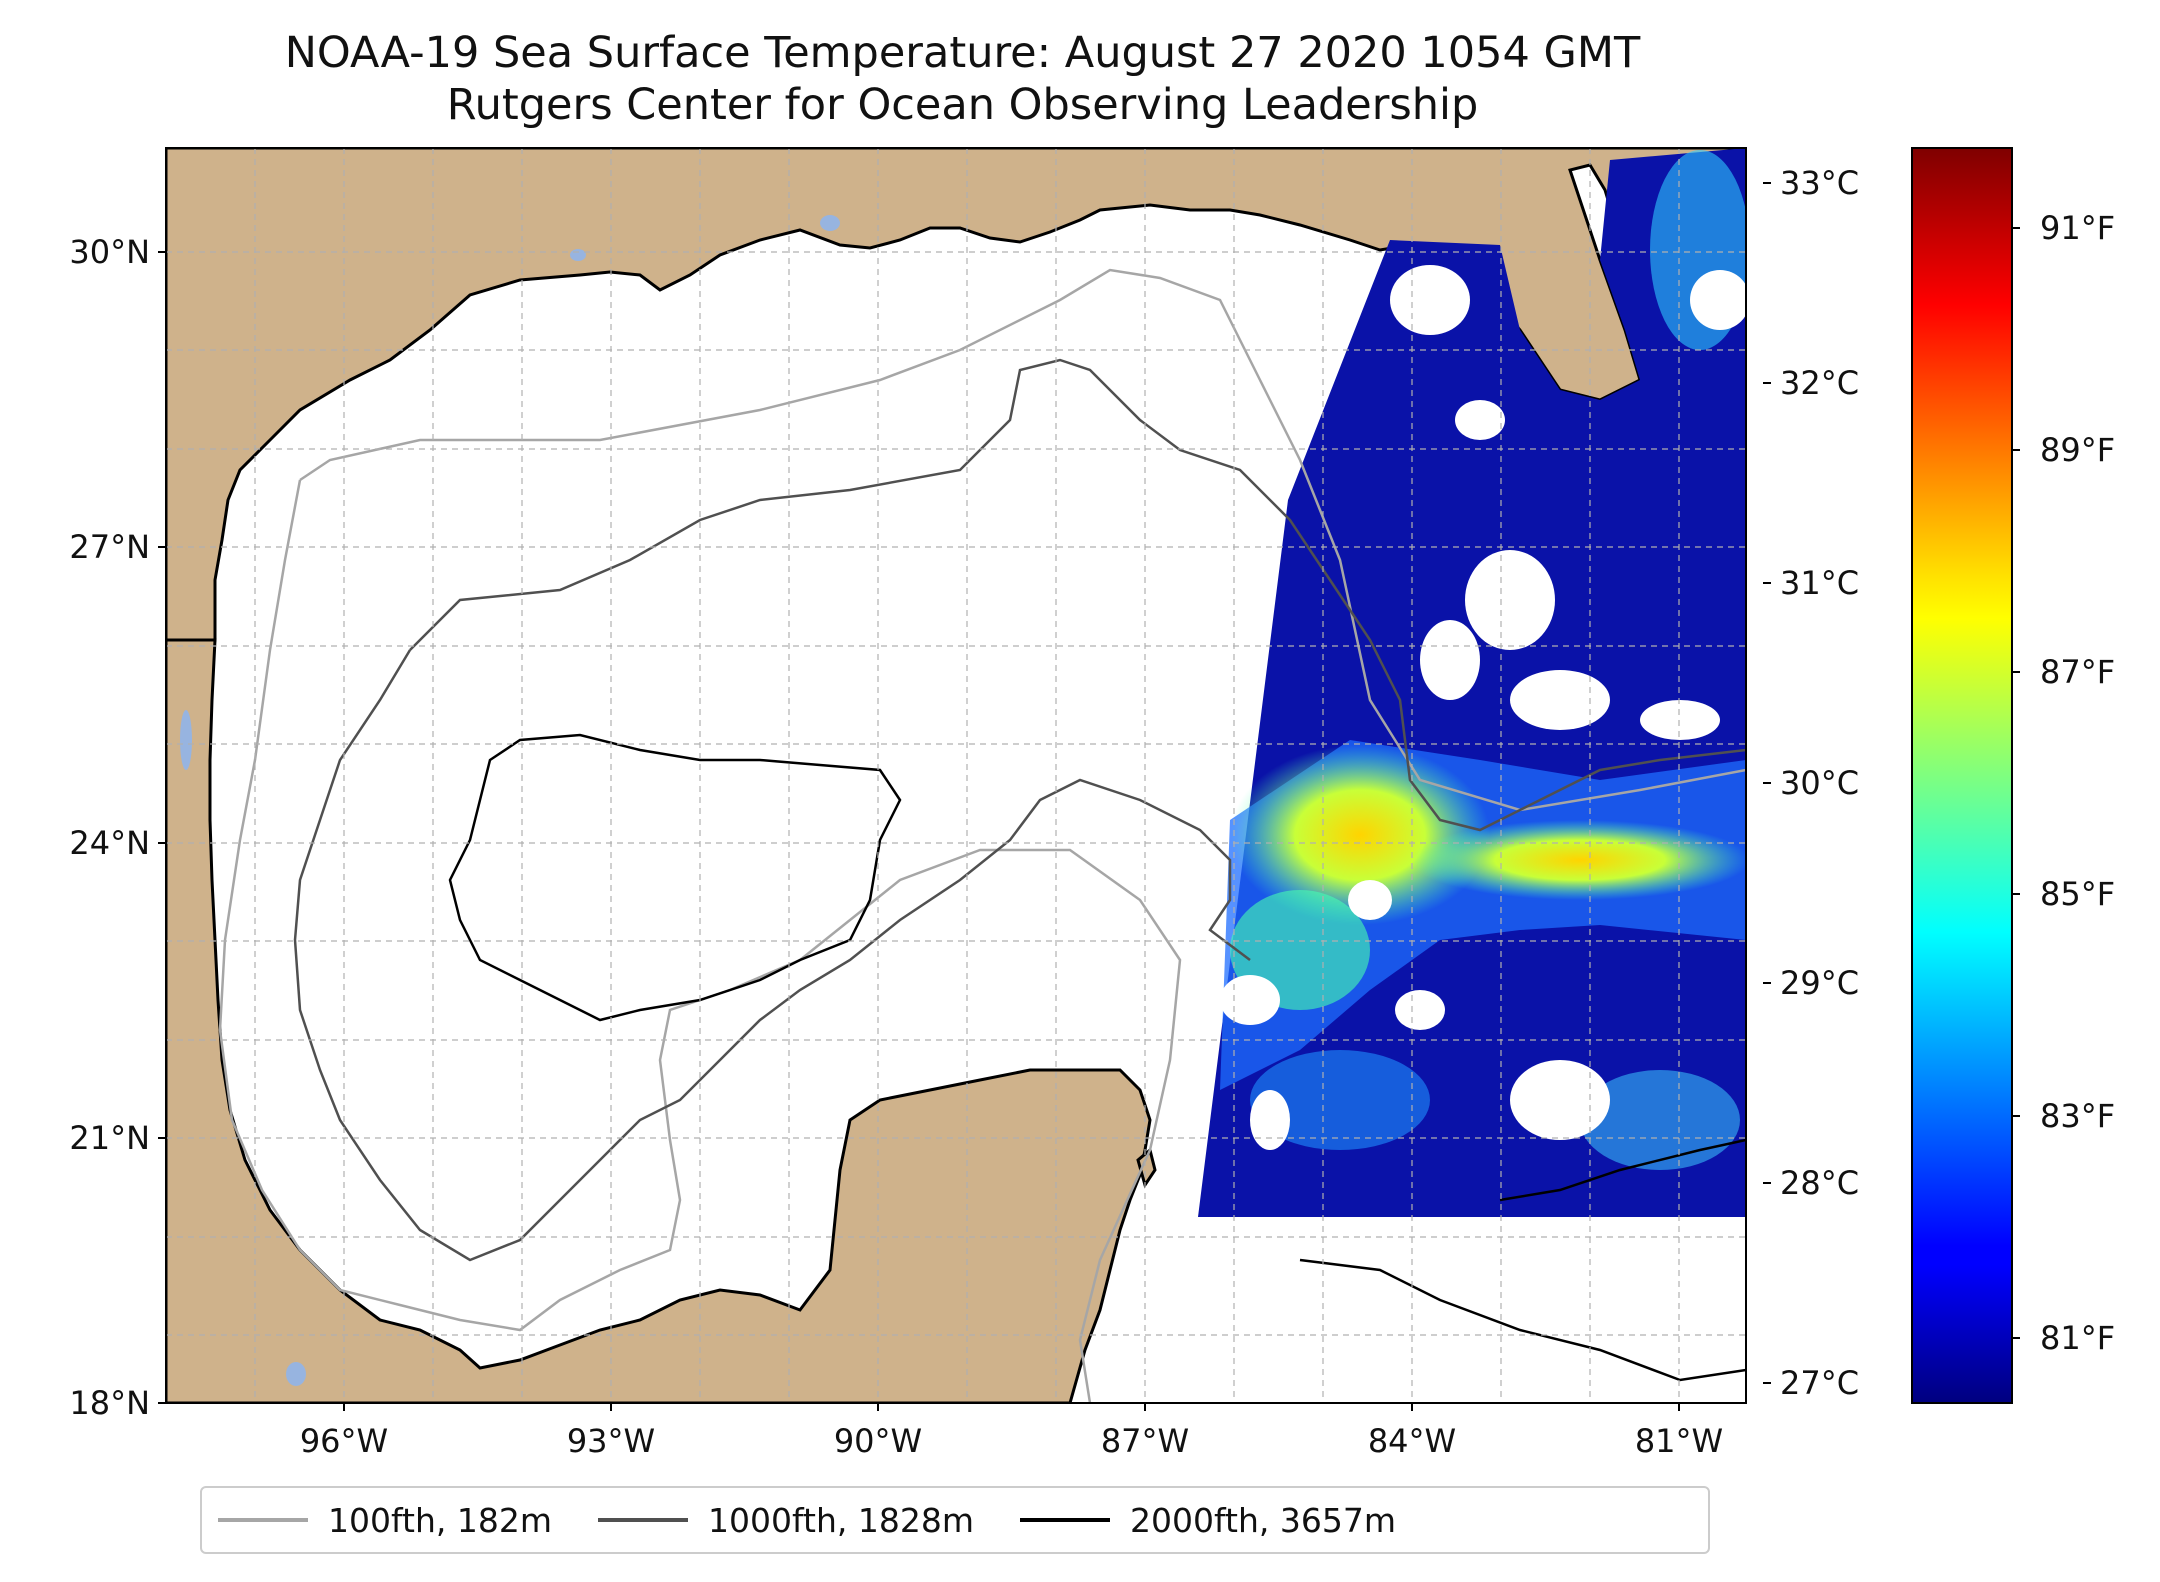 Image resolution: width=2160 pixels, height=1582 pixels. I want to click on colorbar, so click(1962, 775).